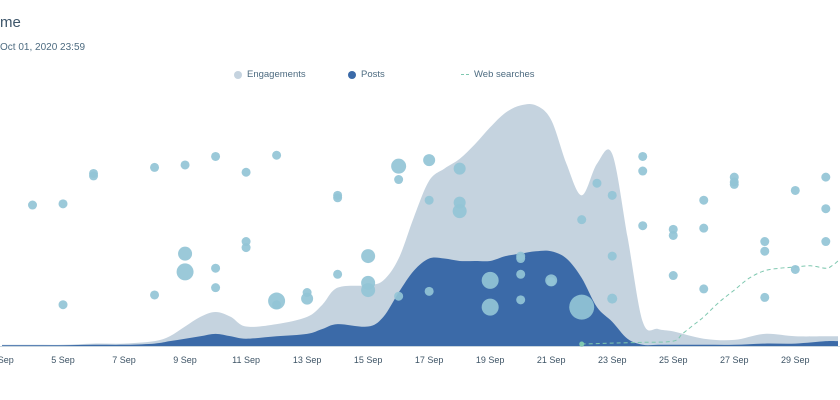 The width and height of the screenshot is (840, 400). What do you see at coordinates (368, 360) in the screenshot?
I see `x-tick-label: 15 Sep` at bounding box center [368, 360].